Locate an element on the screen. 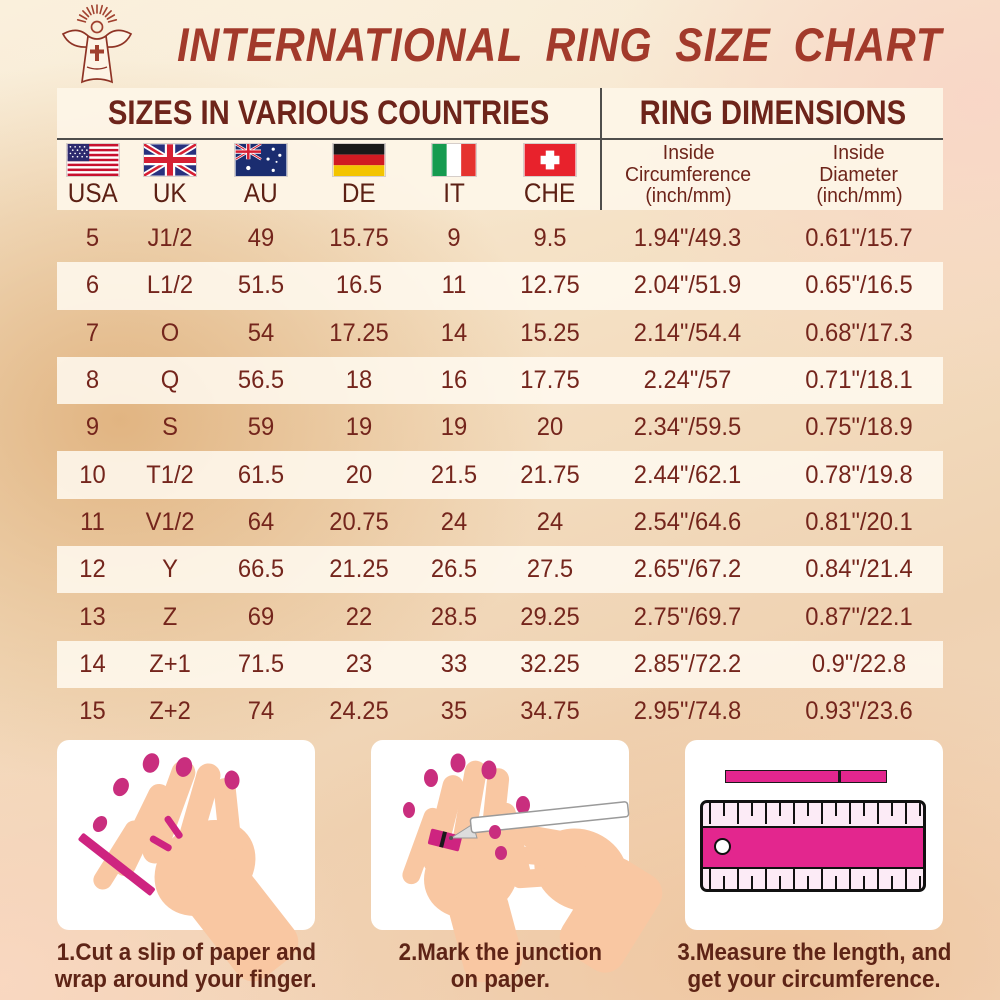  cell-che: 27.5 is located at coordinates (550, 569).